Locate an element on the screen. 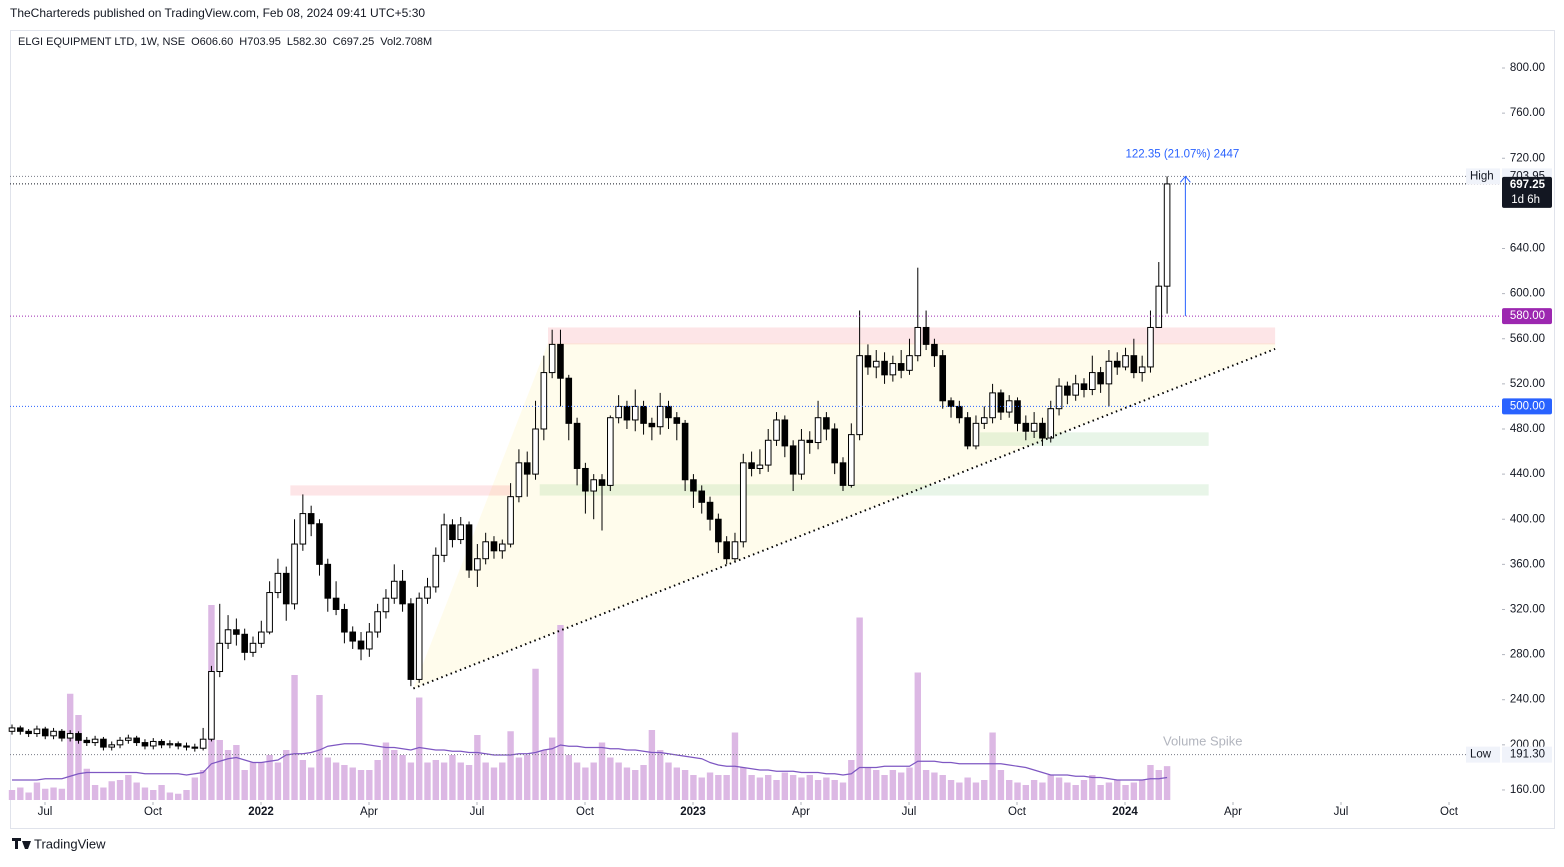  x-tick-label: 2023 is located at coordinates (693, 812).